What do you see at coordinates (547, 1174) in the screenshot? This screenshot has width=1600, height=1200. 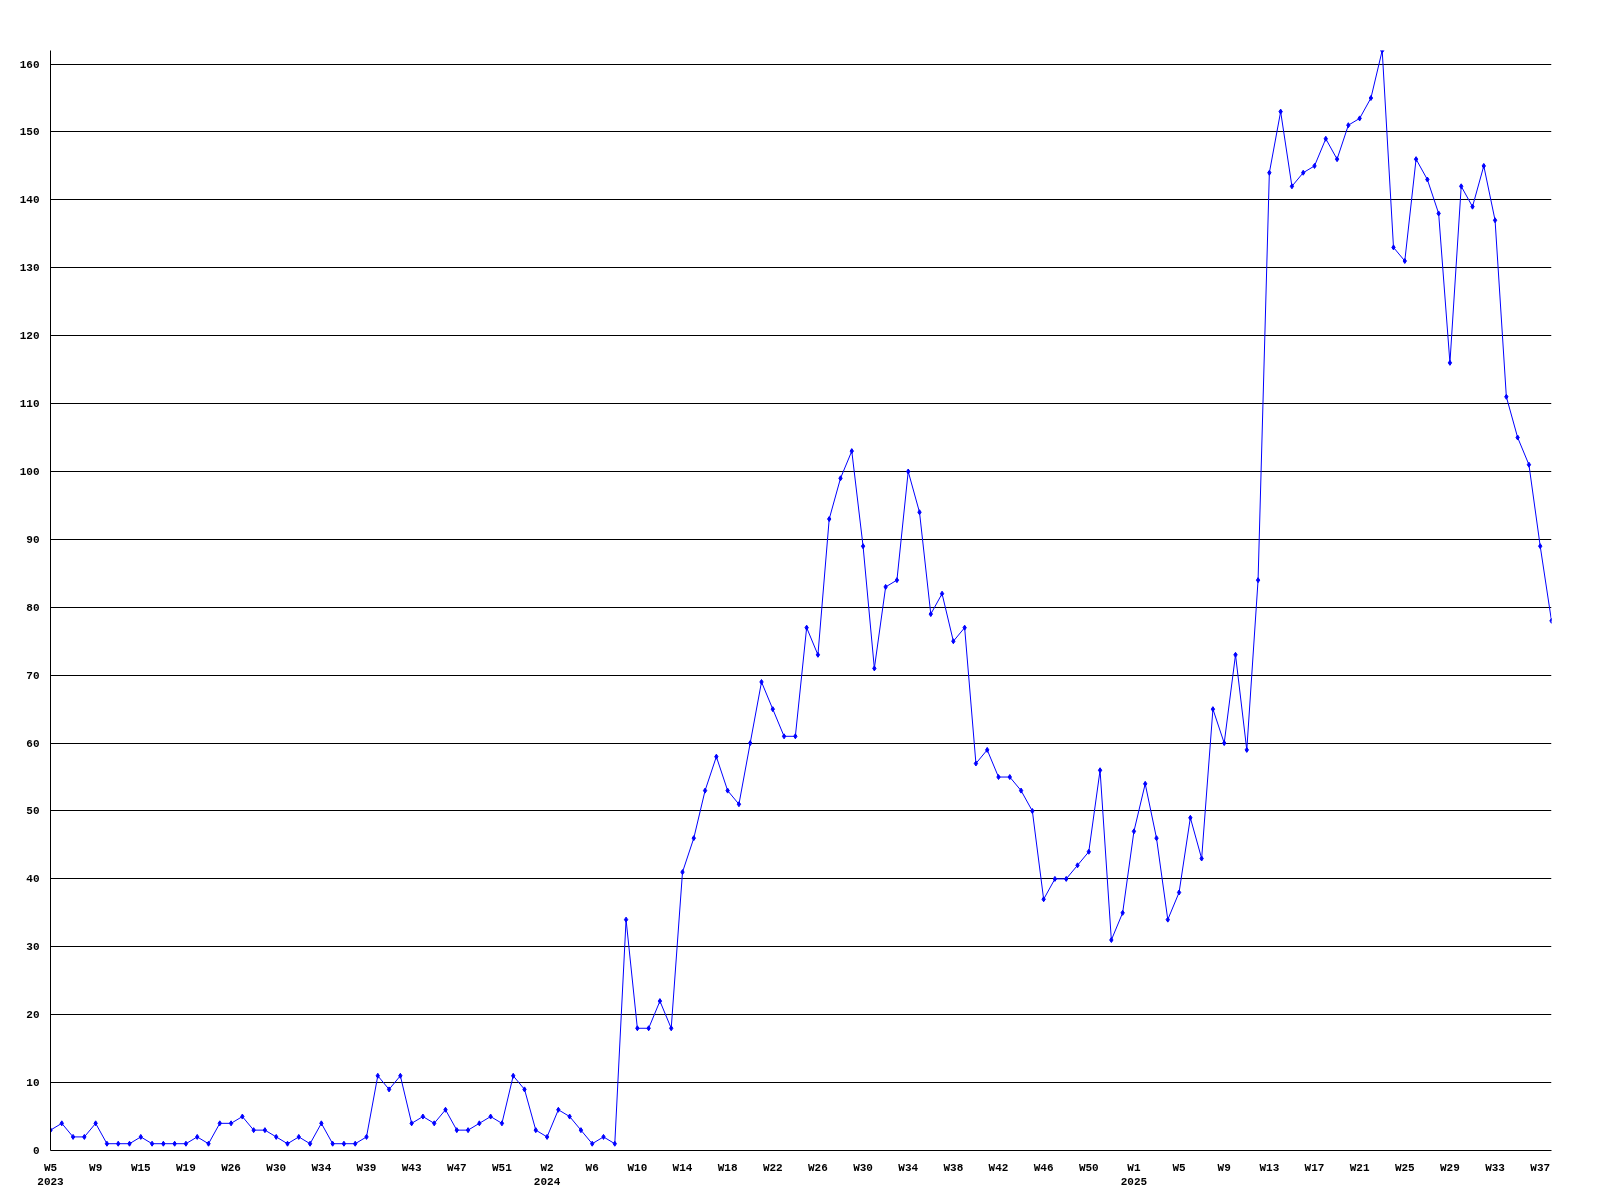 I see `x-tick-label: W2 2024` at bounding box center [547, 1174].